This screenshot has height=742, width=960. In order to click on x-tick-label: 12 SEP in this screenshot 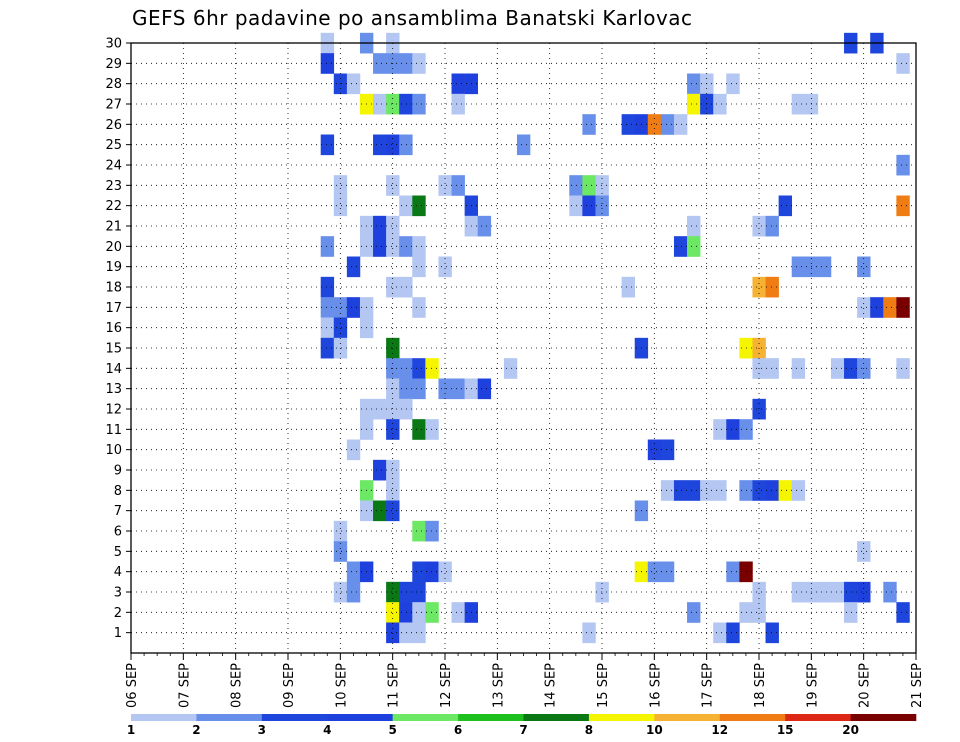, I will do `click(446, 685)`.